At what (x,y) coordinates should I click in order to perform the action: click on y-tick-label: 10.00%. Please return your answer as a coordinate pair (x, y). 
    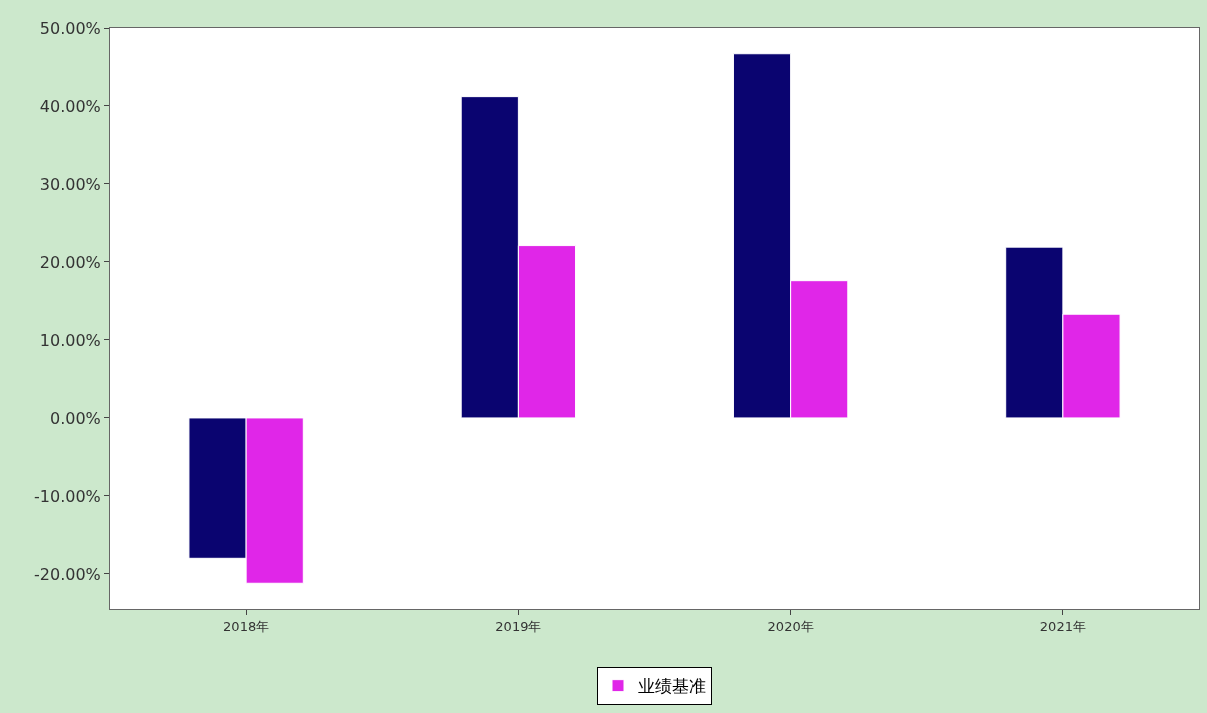
    Looking at the image, I should click on (70, 340).